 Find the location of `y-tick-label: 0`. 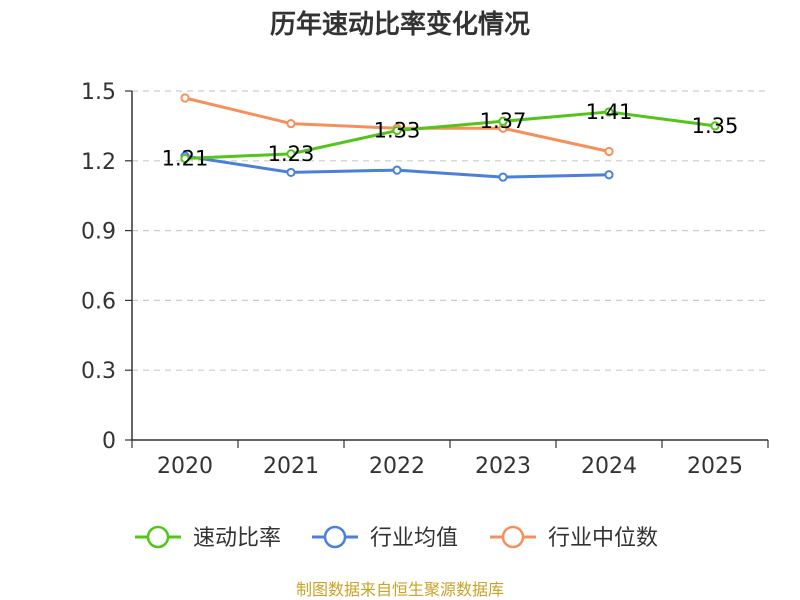

y-tick-label: 0 is located at coordinates (109, 441).